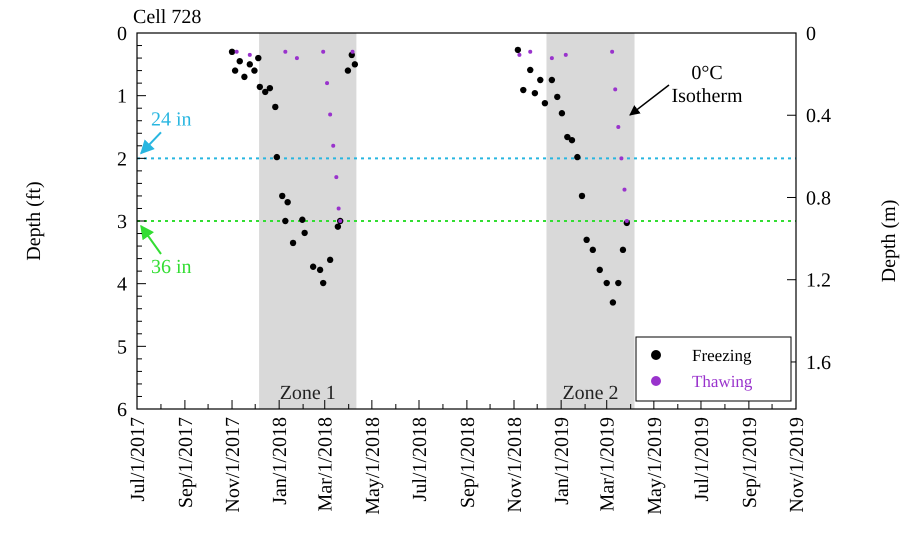  What do you see at coordinates (701, 459) in the screenshot?
I see `x-tick-label: Jul/1/2019` at bounding box center [701, 459].